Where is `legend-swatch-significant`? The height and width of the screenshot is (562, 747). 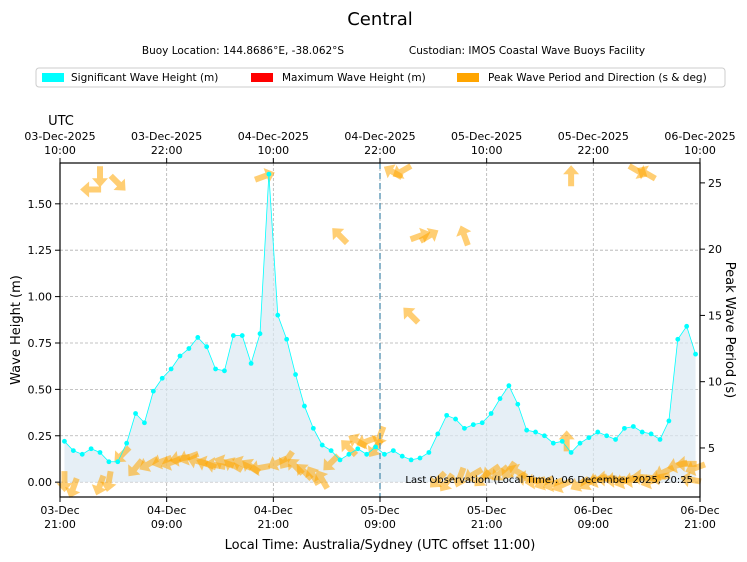 legend-swatch-significant is located at coordinates (53, 77).